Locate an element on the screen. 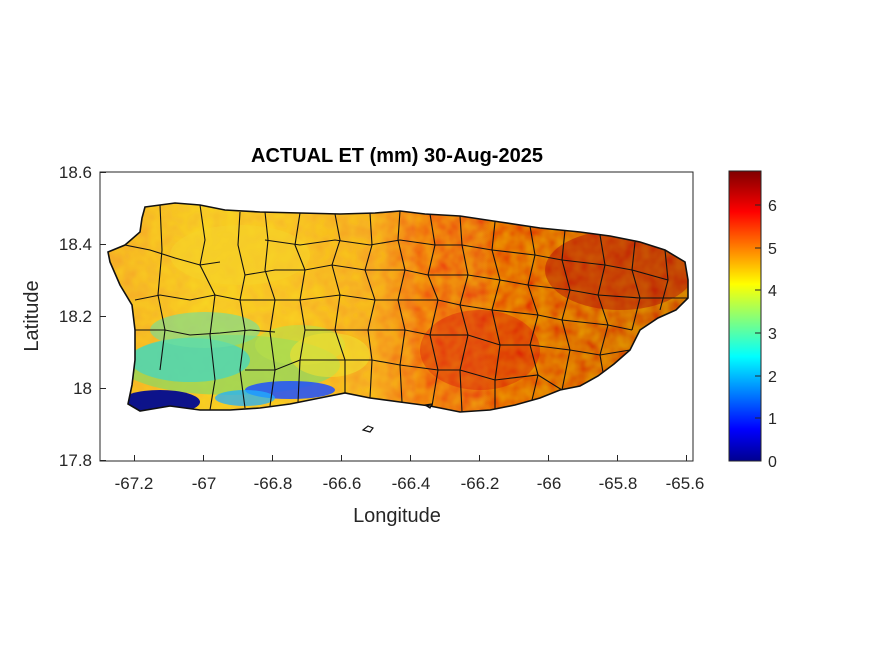 This screenshot has height=656, width=875. y-tick-label: 18.2 is located at coordinates (75, 316).